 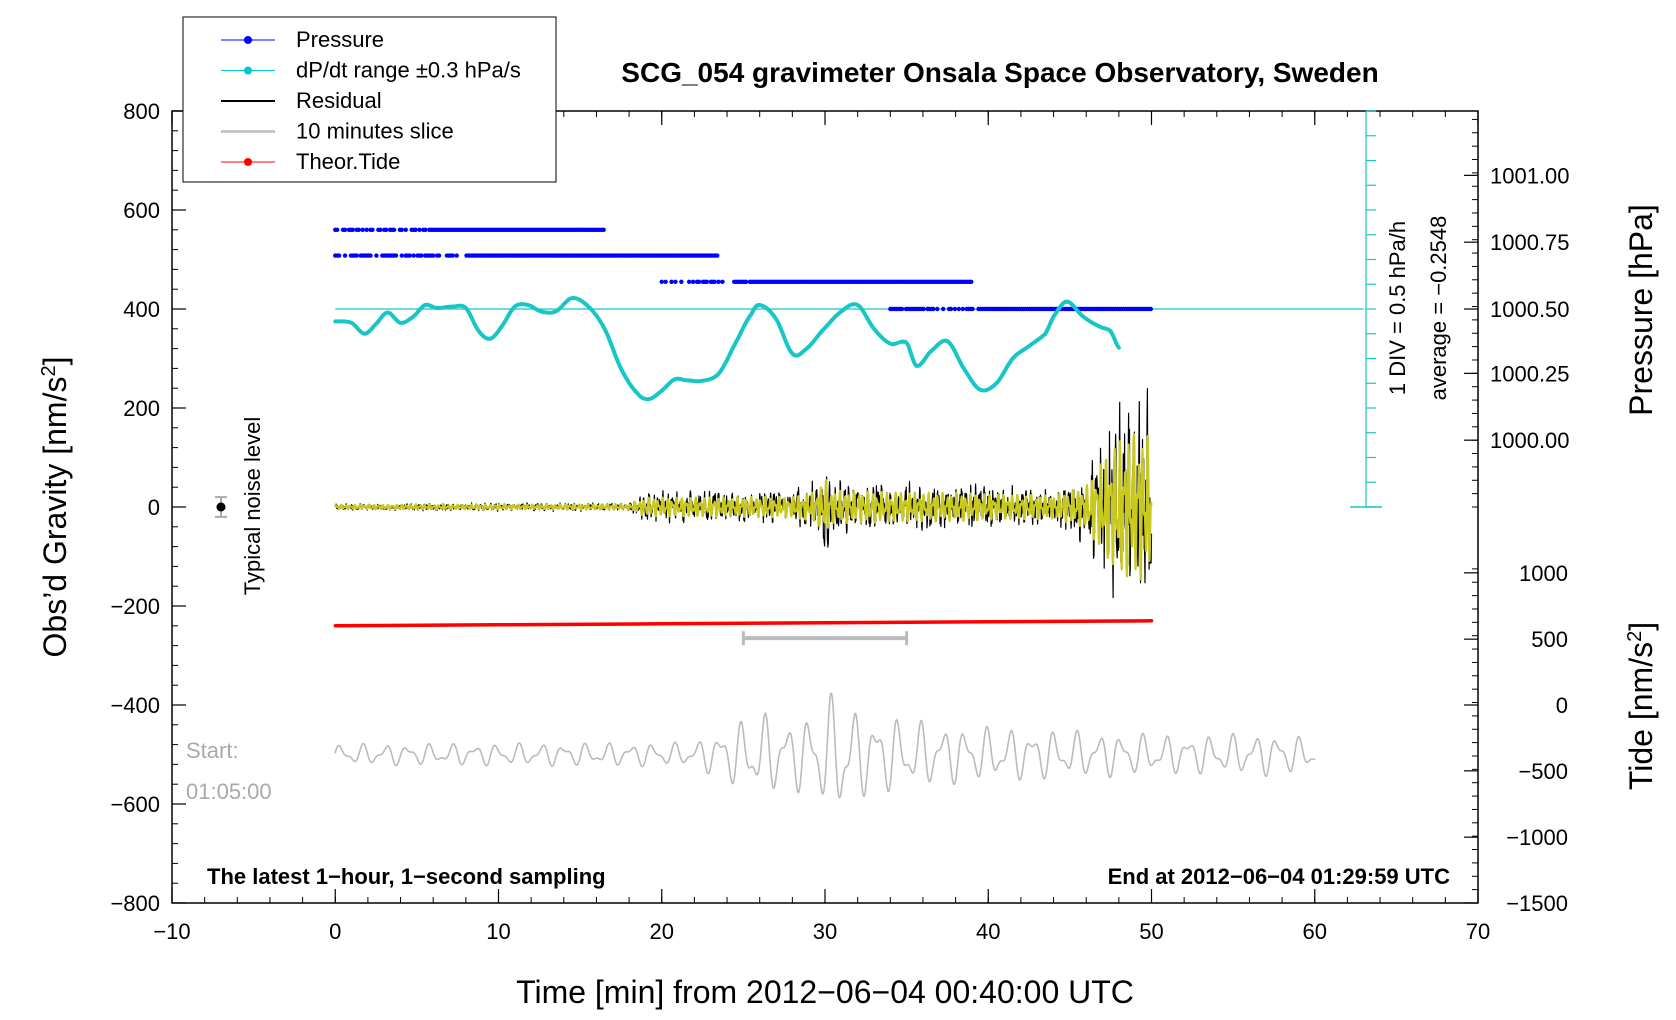 What do you see at coordinates (743, 507) in the screenshot?
I see `residual-fit-line` at bounding box center [743, 507].